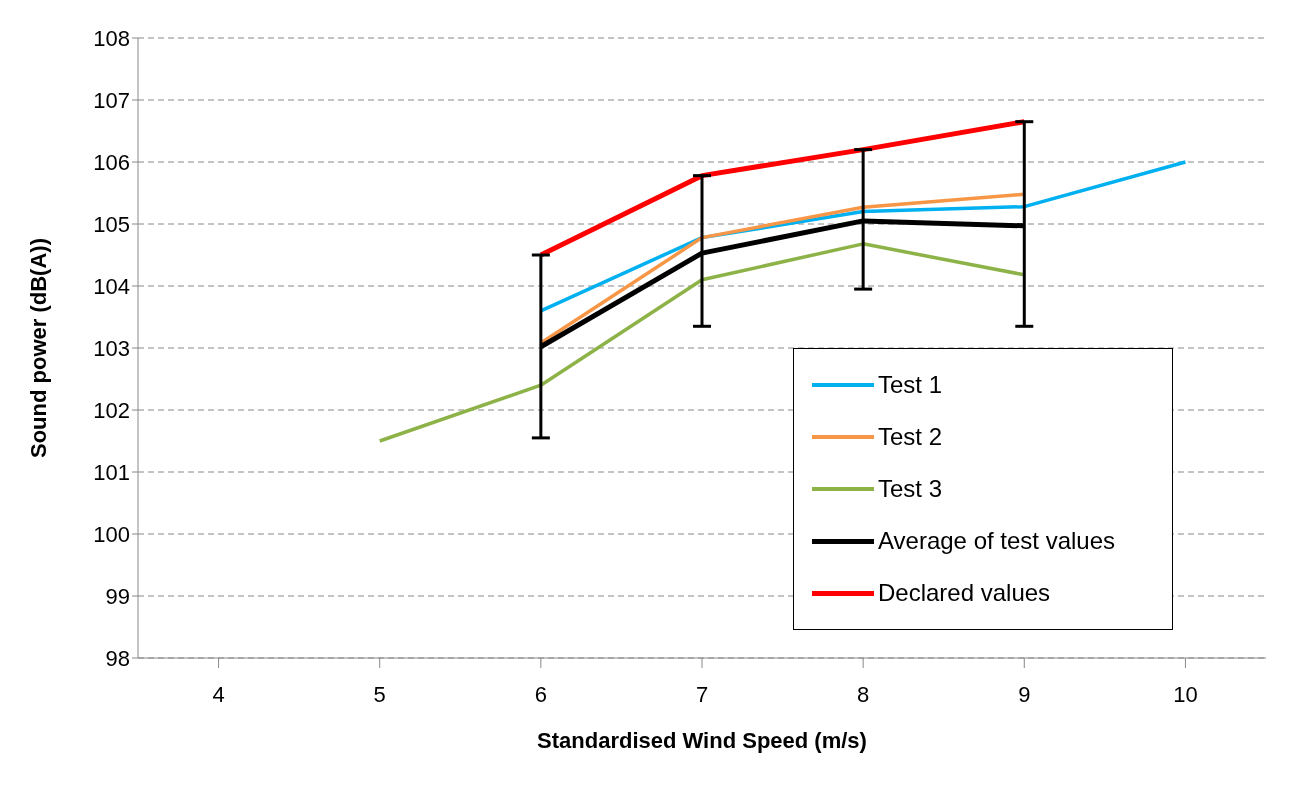 Image resolution: width=1304 pixels, height=785 pixels. What do you see at coordinates (910, 385) in the screenshot?
I see `legend-label: Test 1` at bounding box center [910, 385].